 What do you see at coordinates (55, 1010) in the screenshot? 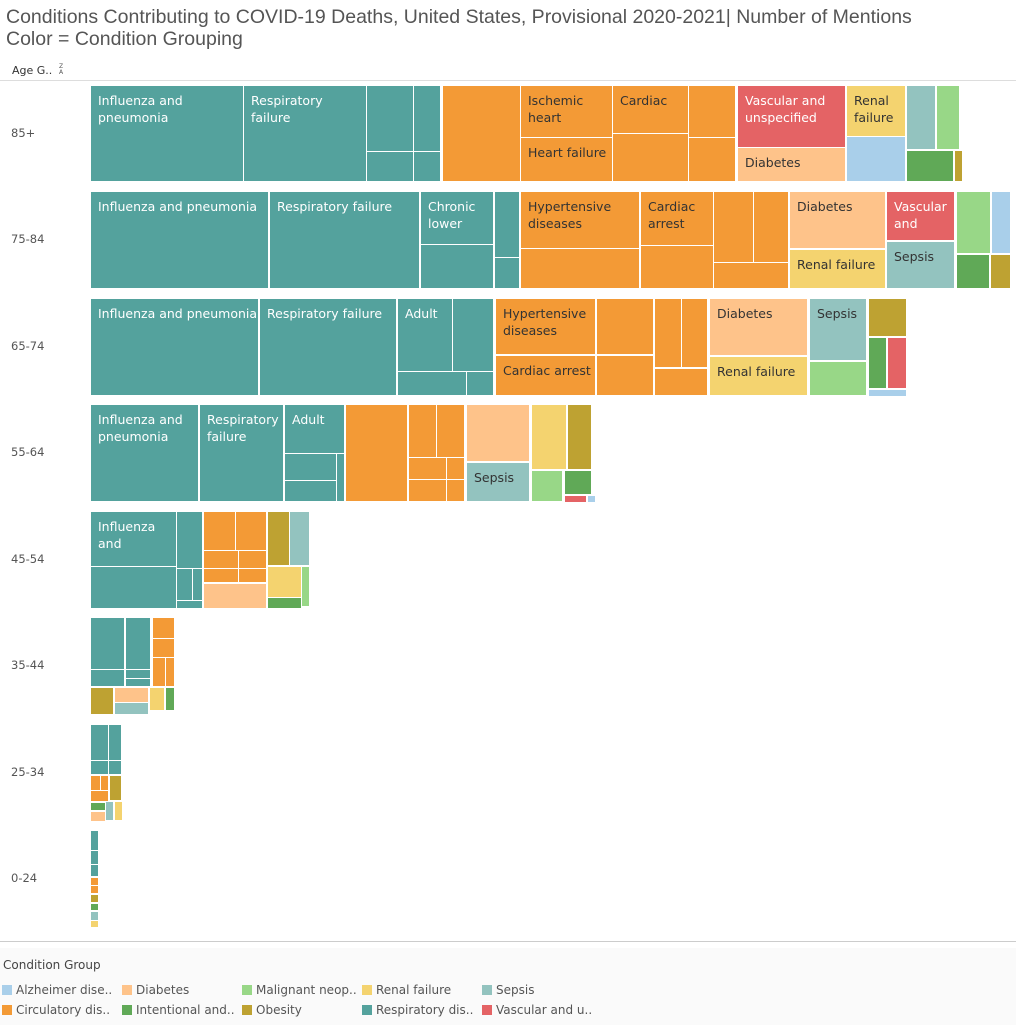
I see `legend-item: Circulatory dis..` at bounding box center [55, 1010].